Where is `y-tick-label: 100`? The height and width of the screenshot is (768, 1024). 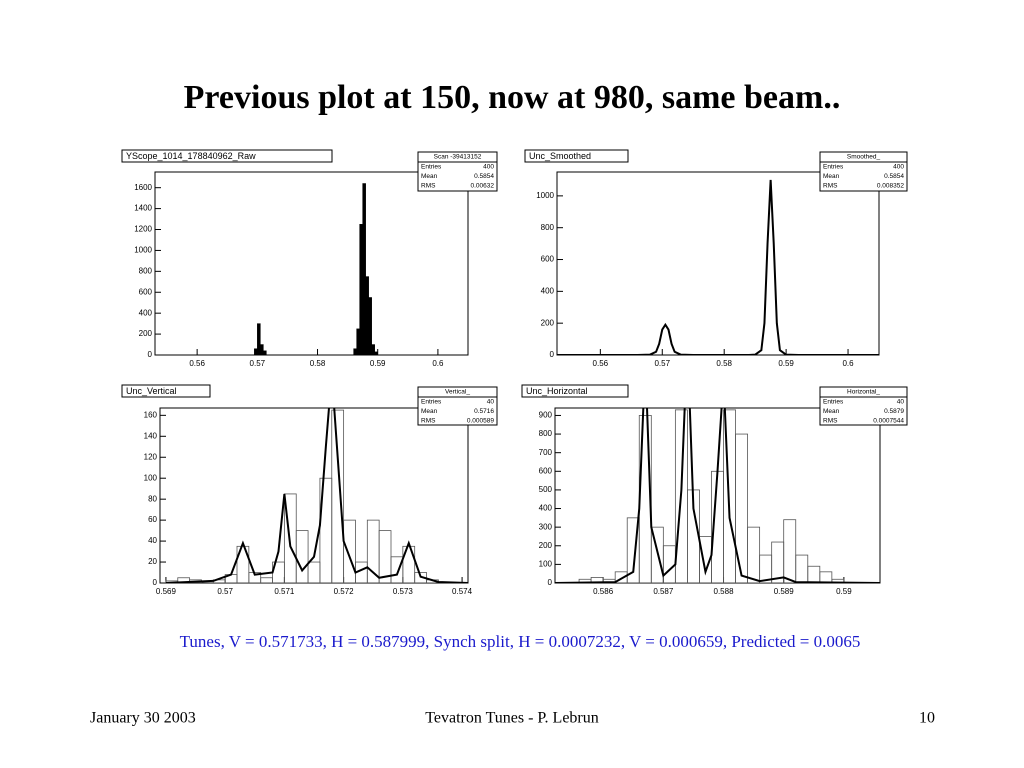
y-tick-label: 100 is located at coordinates (151, 477).